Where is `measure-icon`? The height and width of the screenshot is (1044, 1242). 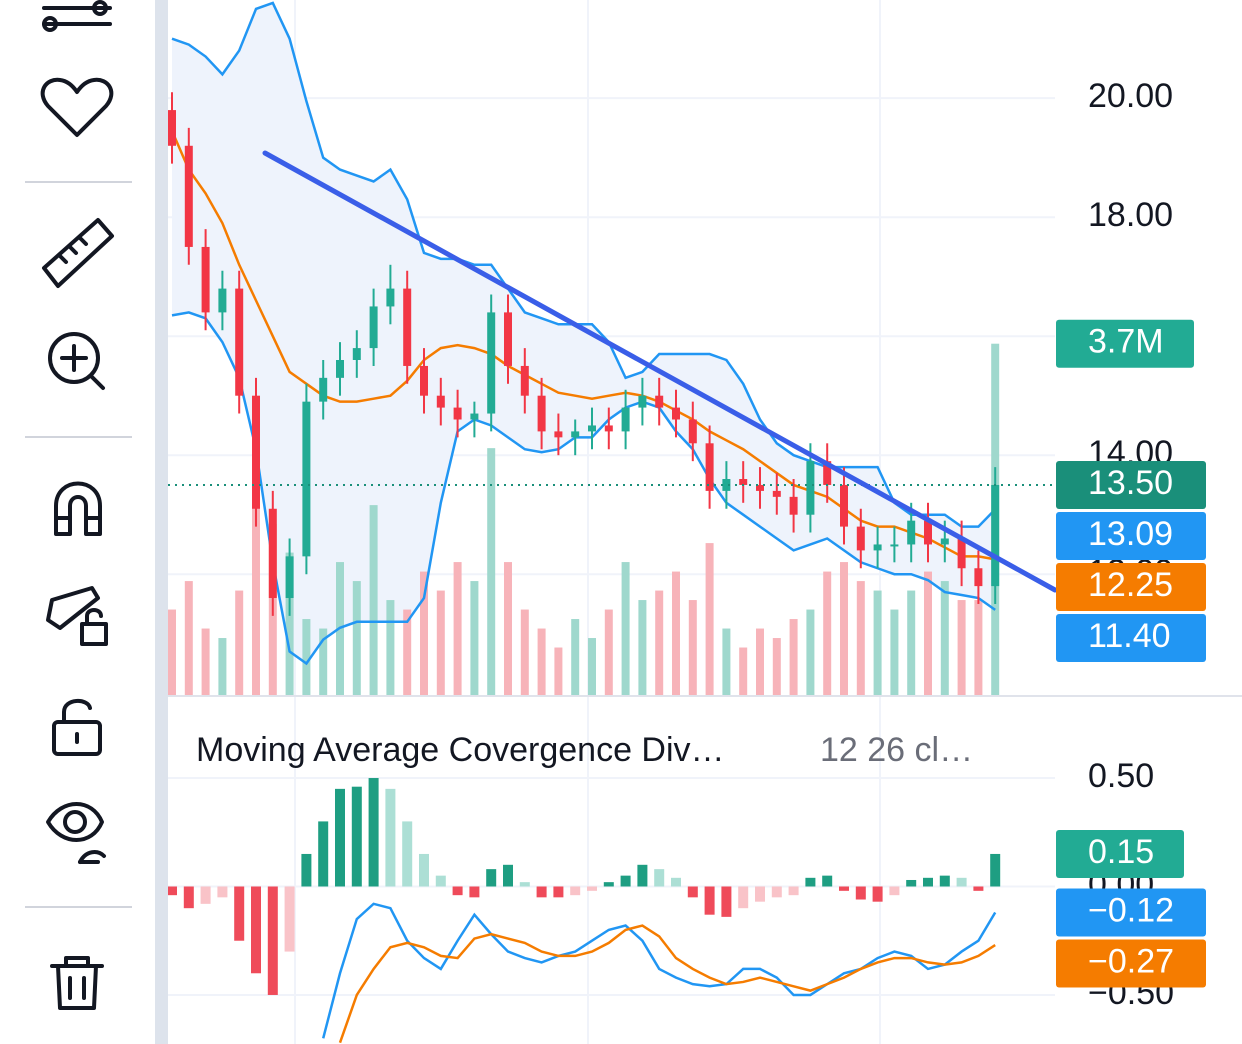
measure-icon is located at coordinates (78, 253).